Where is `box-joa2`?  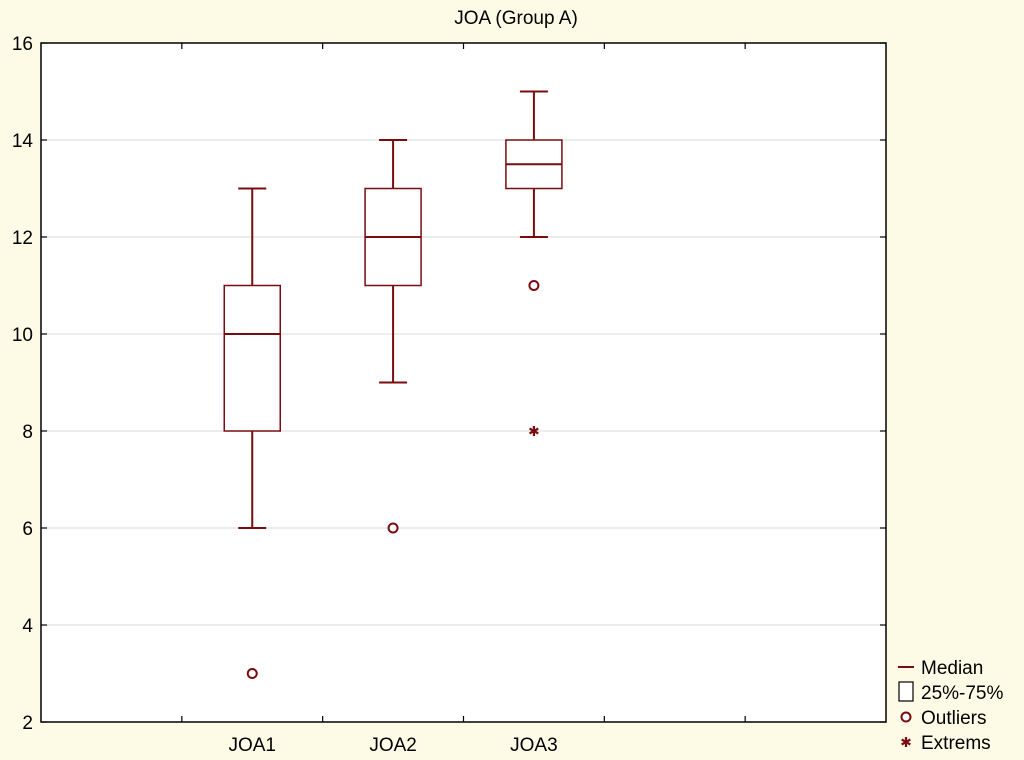
box-joa2 is located at coordinates (393, 336).